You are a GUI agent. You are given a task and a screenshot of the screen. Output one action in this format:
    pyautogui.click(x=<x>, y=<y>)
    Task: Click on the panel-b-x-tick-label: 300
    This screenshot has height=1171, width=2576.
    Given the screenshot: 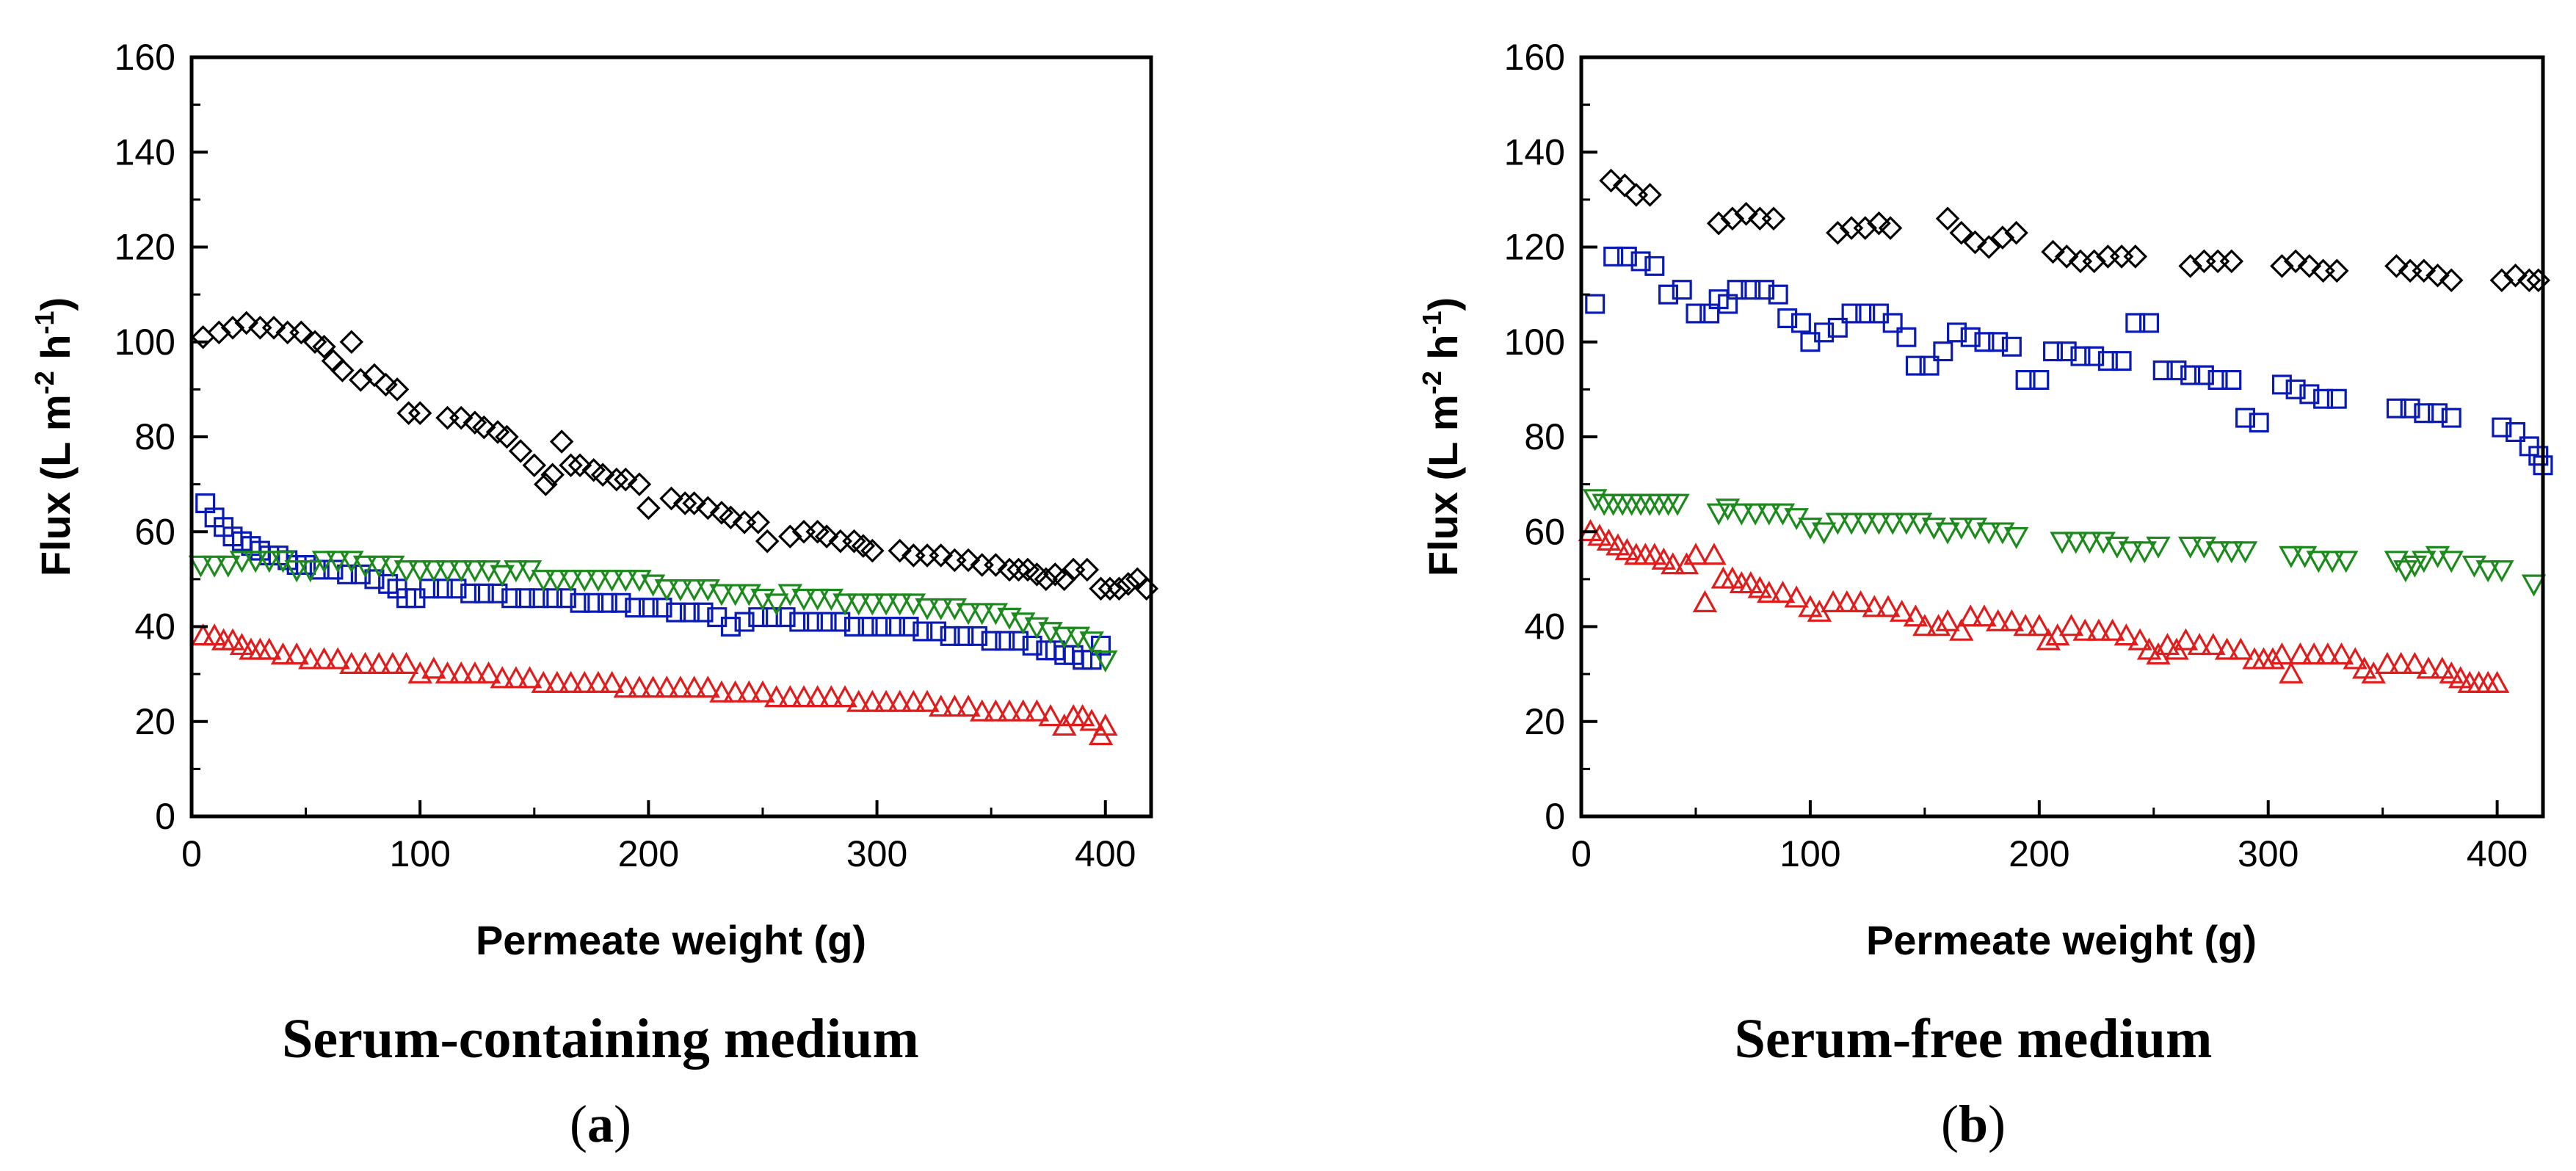 What is the action you would take?
    pyautogui.click(x=2269, y=853)
    